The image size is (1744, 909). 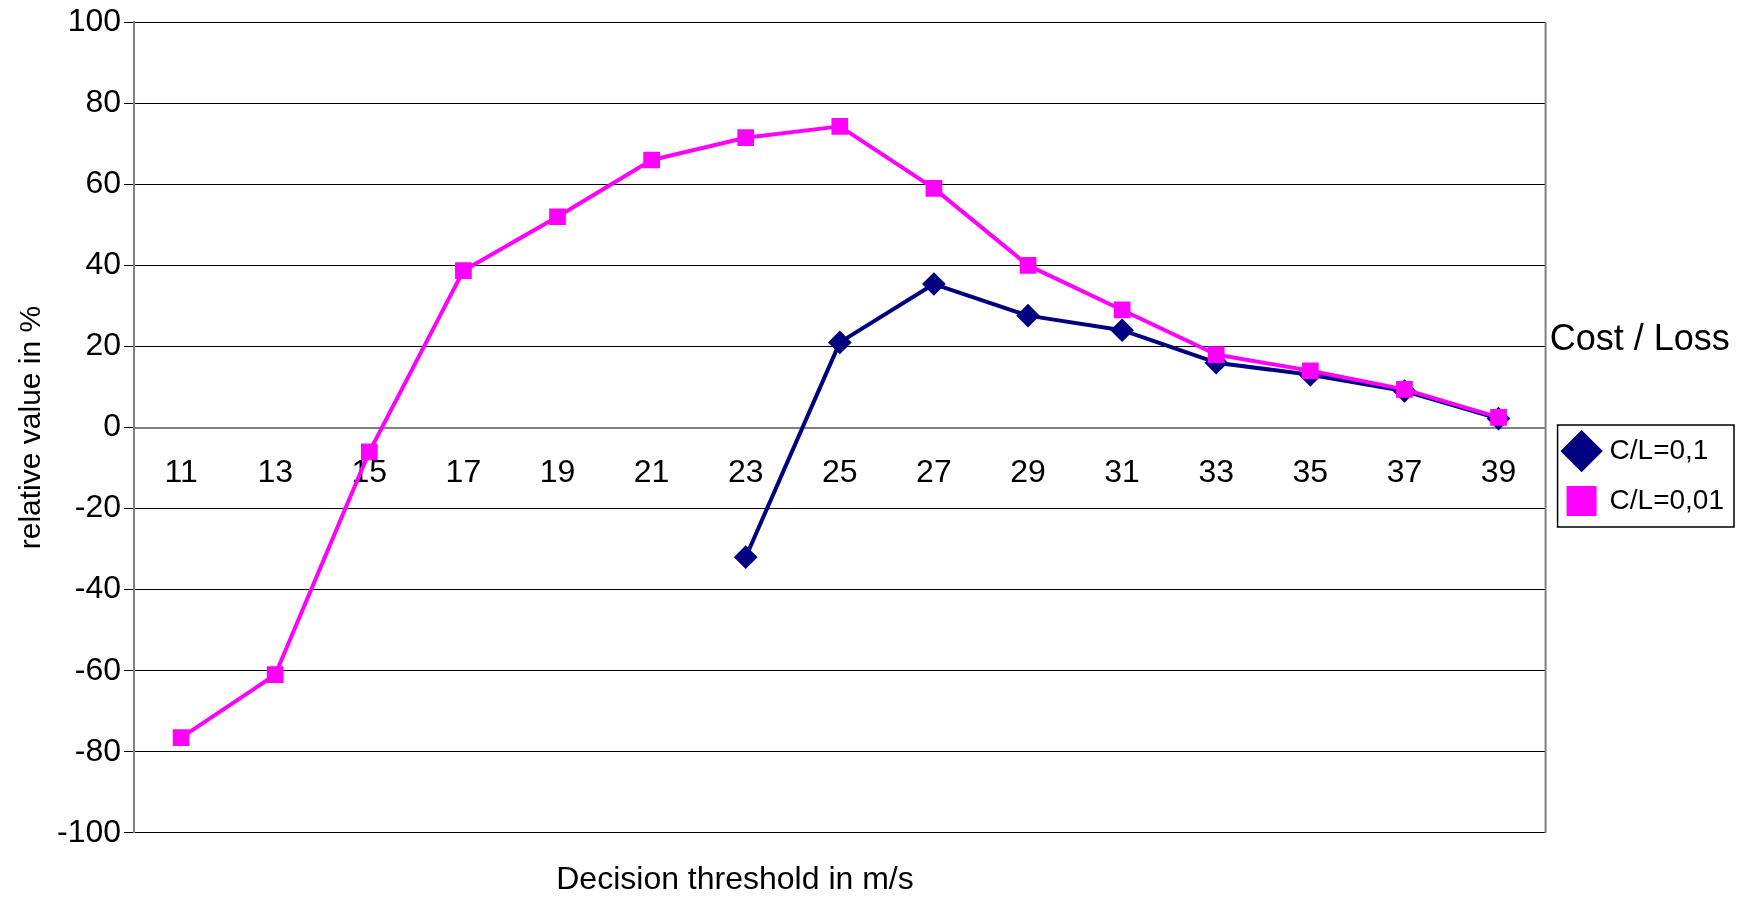 What do you see at coordinates (934, 470) in the screenshot?
I see `x-tick-label: 27` at bounding box center [934, 470].